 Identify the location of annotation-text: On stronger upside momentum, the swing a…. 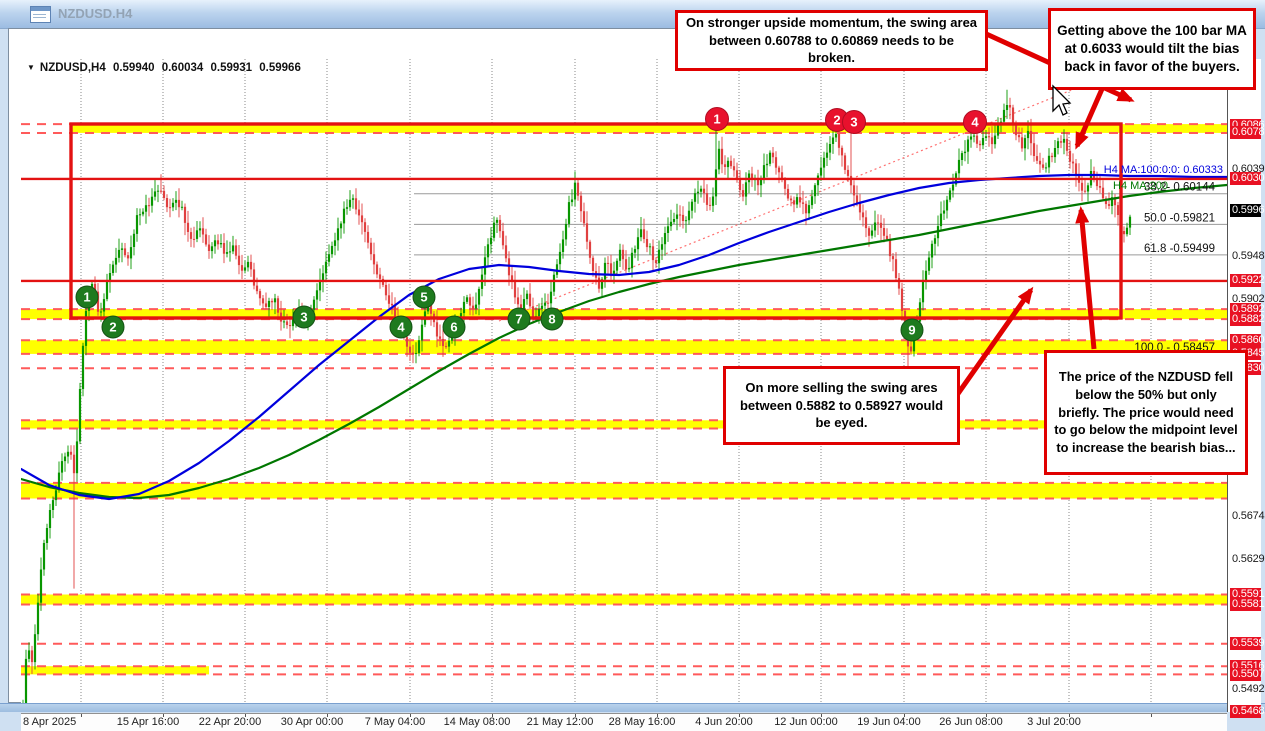
(831, 40).